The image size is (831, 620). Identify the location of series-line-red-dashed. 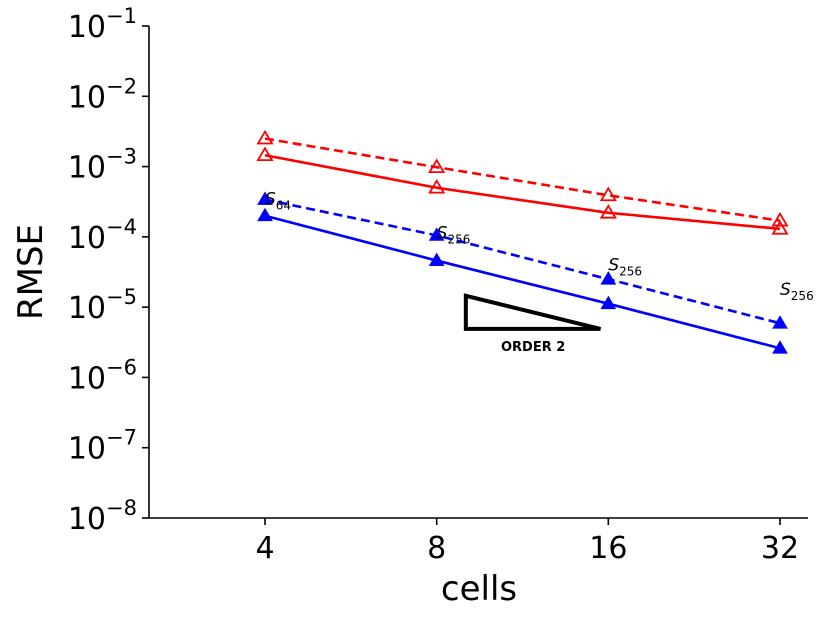
(522, 179).